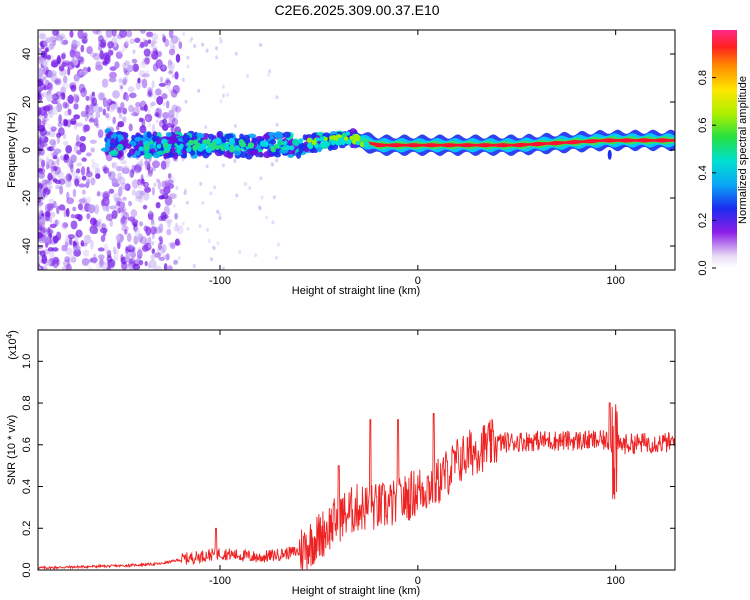 This screenshot has width=750, height=600. I want to click on y-tick-label: -40, so click(27, 246).